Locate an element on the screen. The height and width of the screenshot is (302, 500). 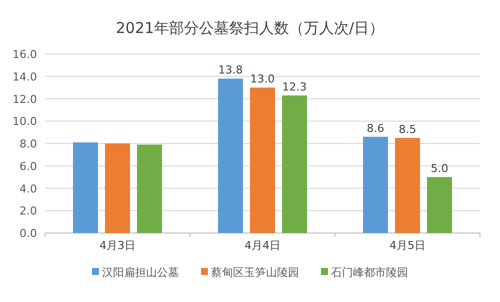
data-label: 13.0 is located at coordinates (262, 79).